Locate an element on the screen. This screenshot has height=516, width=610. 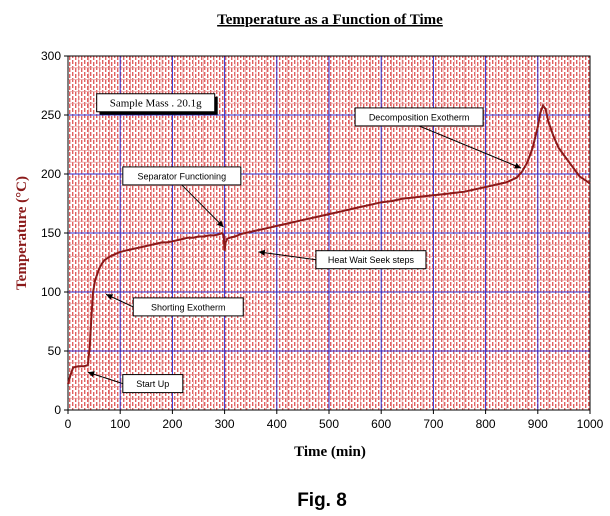
x-tick-label: 1000 is located at coordinates (590, 424).